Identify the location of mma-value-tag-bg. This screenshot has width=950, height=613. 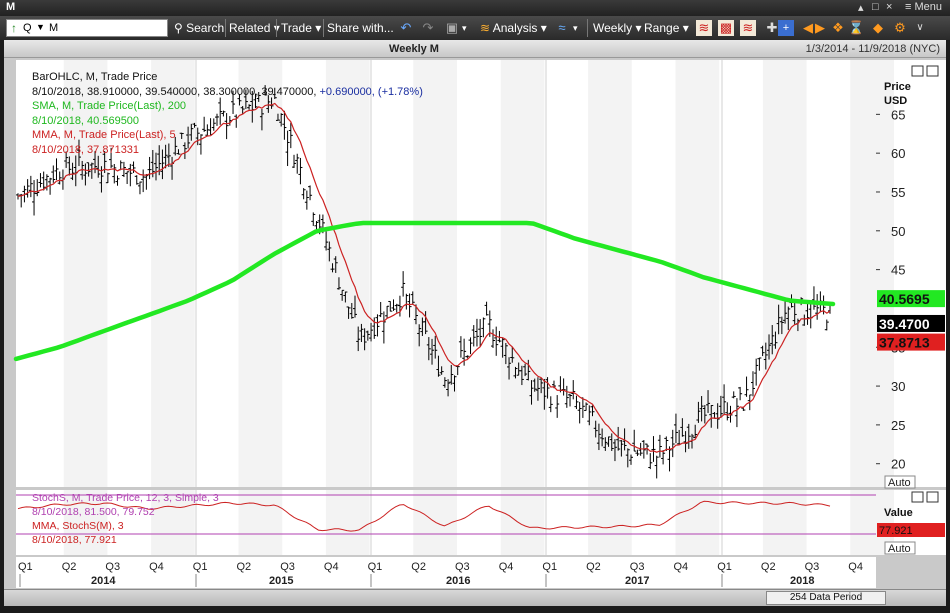
(911, 342).